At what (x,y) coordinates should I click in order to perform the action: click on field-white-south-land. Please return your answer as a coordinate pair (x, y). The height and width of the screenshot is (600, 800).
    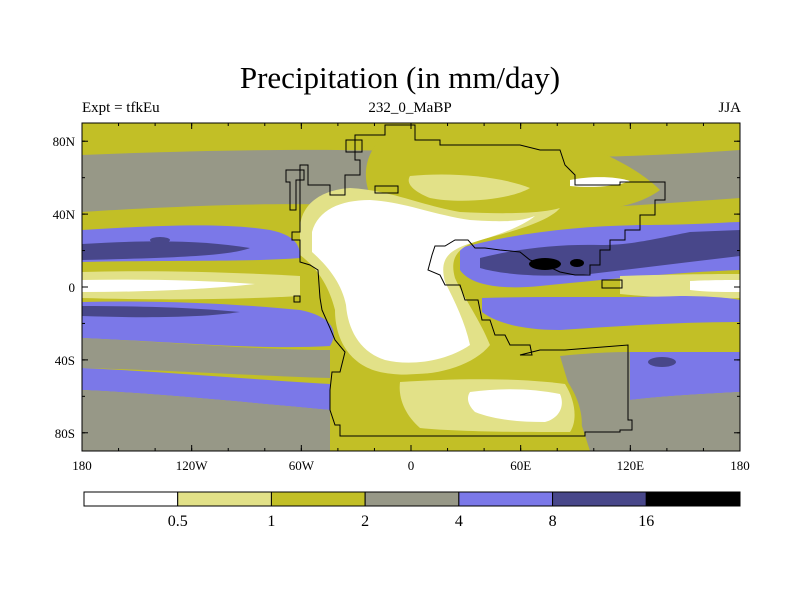
    Looking at the image, I should click on (514, 405).